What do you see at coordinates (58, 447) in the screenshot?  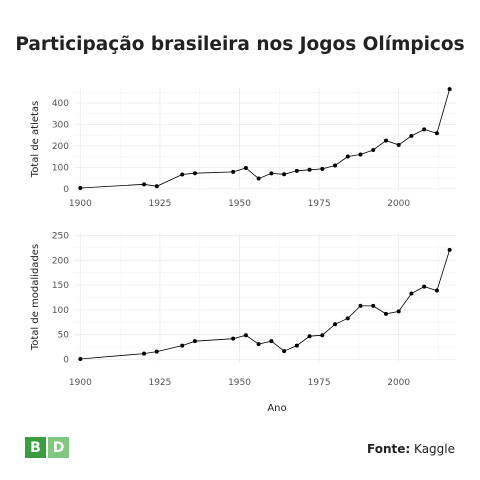 I see `logo-letter-d: D` at bounding box center [58, 447].